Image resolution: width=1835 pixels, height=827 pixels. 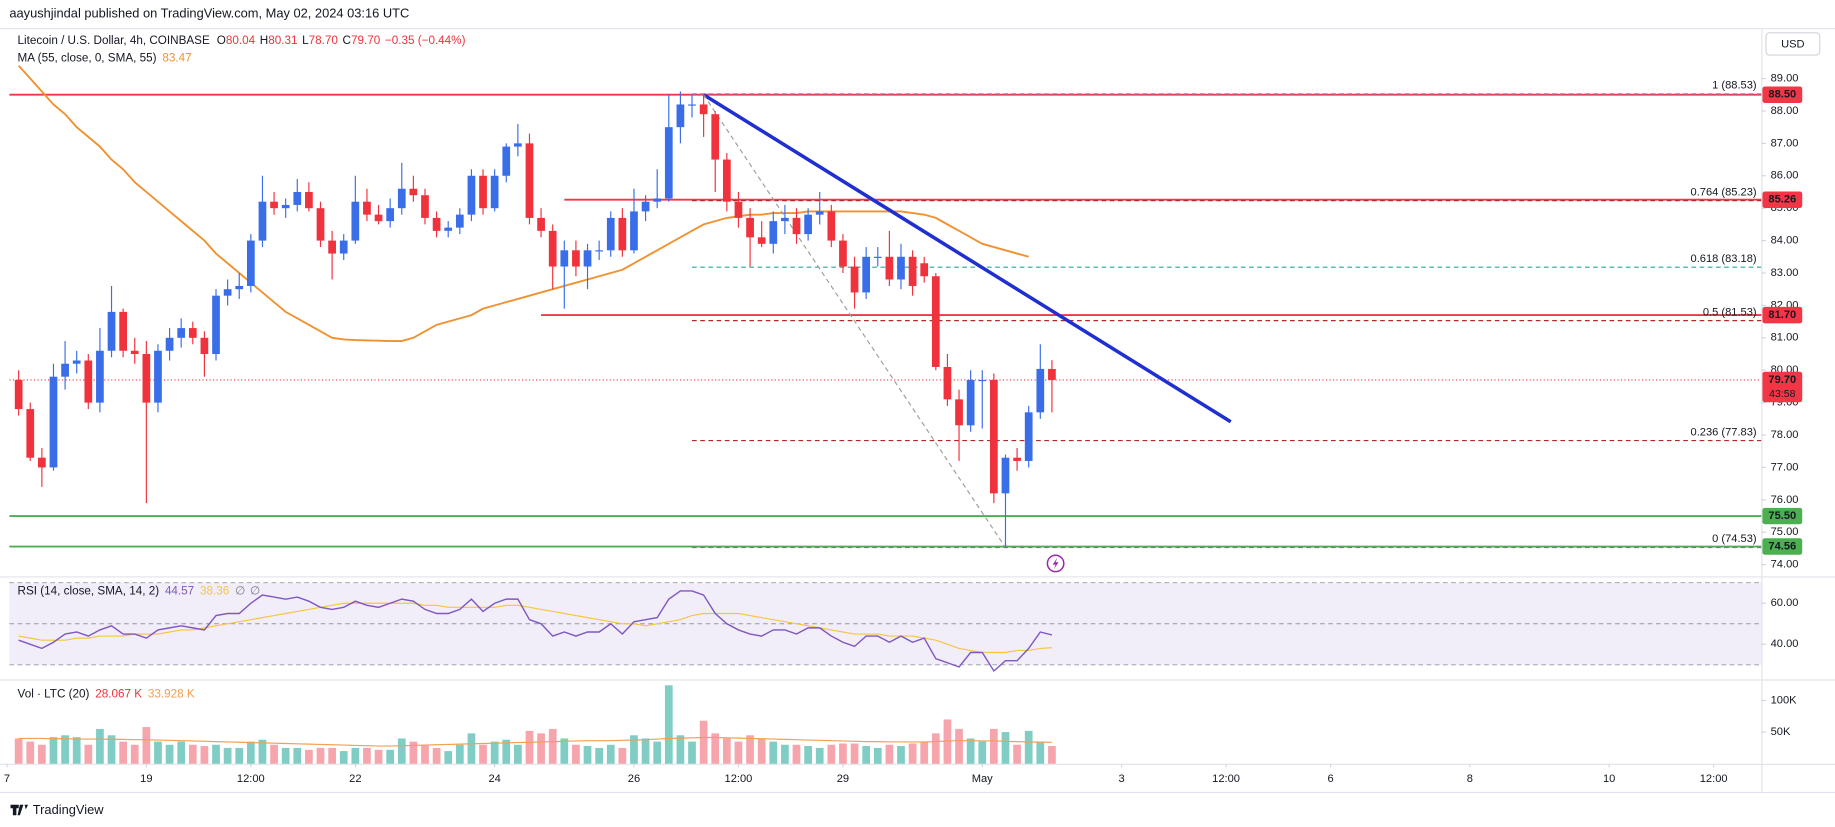 What do you see at coordinates (1055, 563) in the screenshot?
I see `alert-icon` at bounding box center [1055, 563].